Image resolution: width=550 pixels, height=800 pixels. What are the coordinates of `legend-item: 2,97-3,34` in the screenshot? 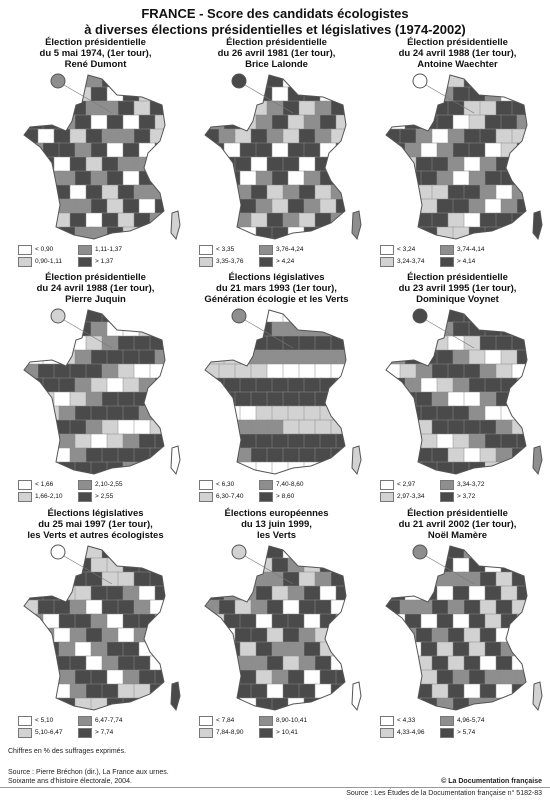 It's located at (402, 497).